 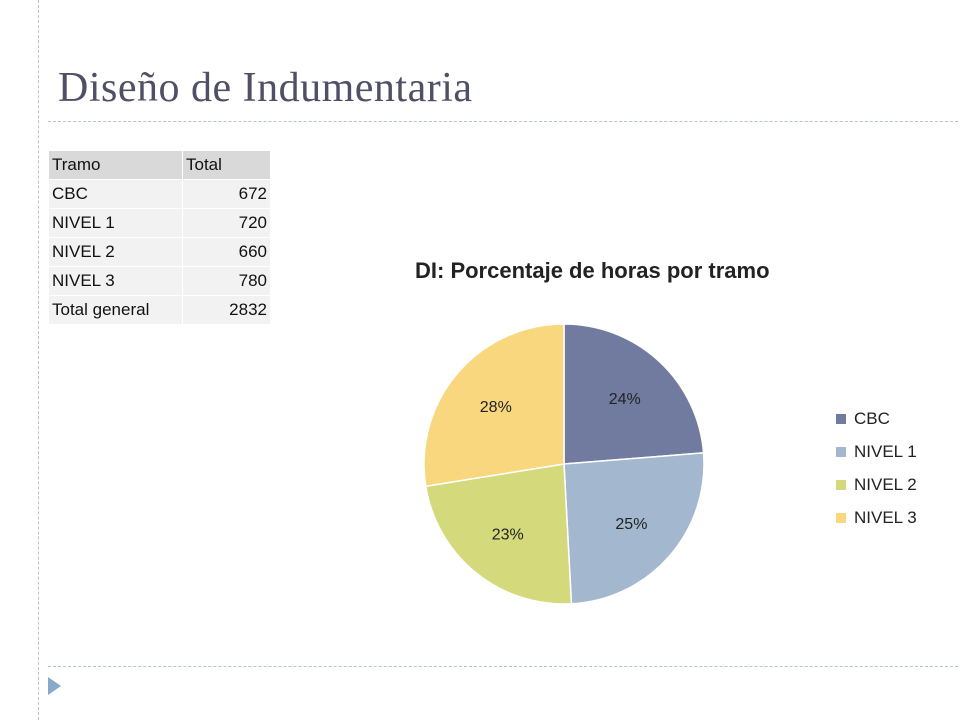 I want to click on table-header-row: Tramo Total, so click(x=159, y=165).